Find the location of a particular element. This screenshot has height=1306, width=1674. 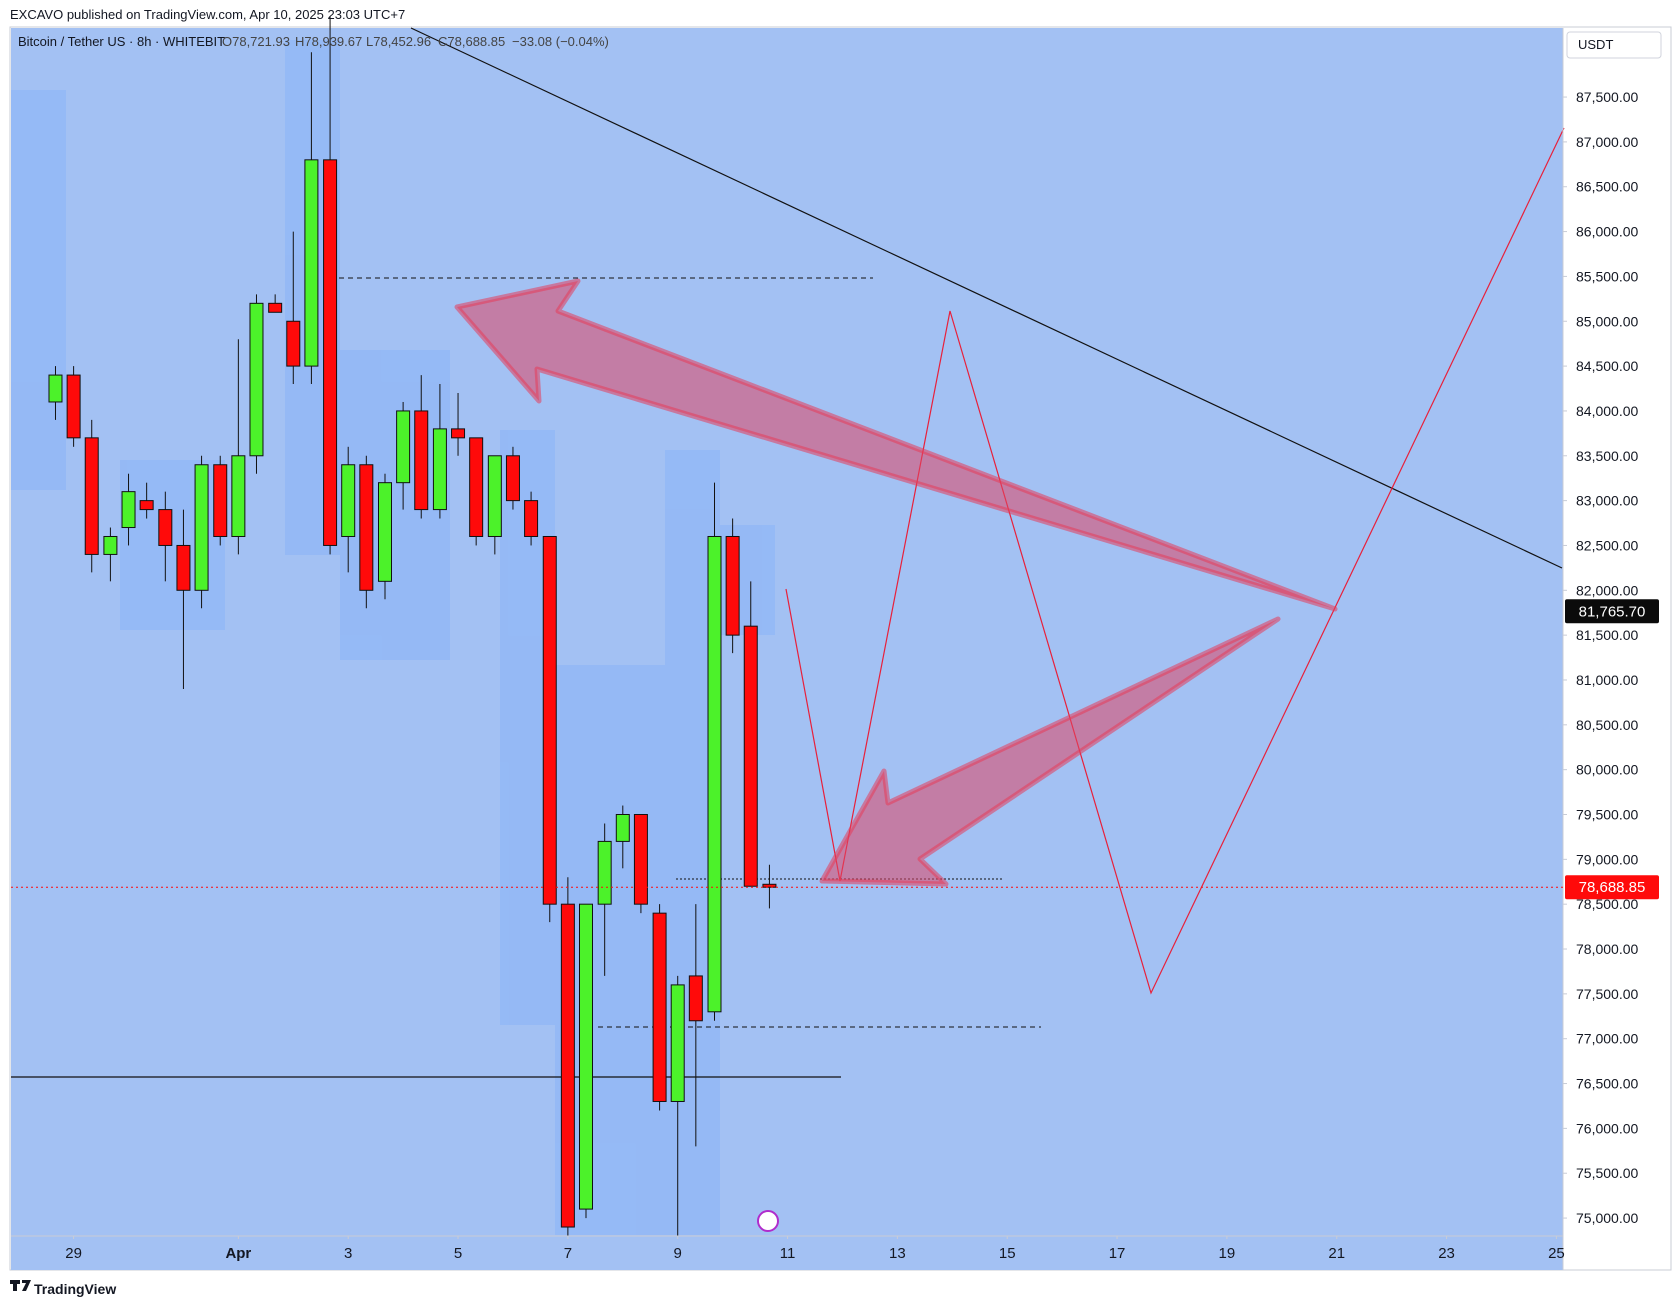

x-tick-label: 25 is located at coordinates (1556, 1253).